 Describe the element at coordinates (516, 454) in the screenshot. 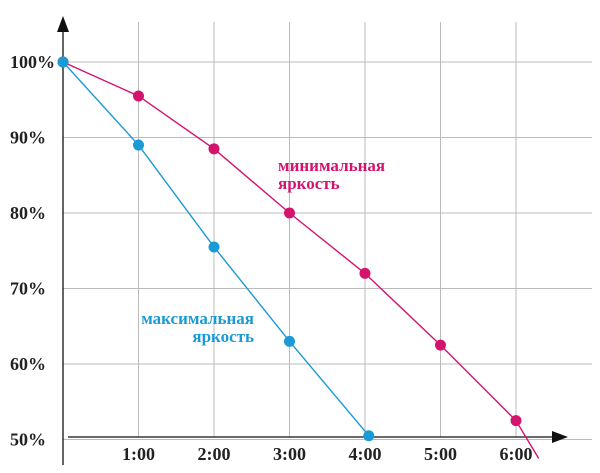

I see `x-tick-label: 6:00` at that location.